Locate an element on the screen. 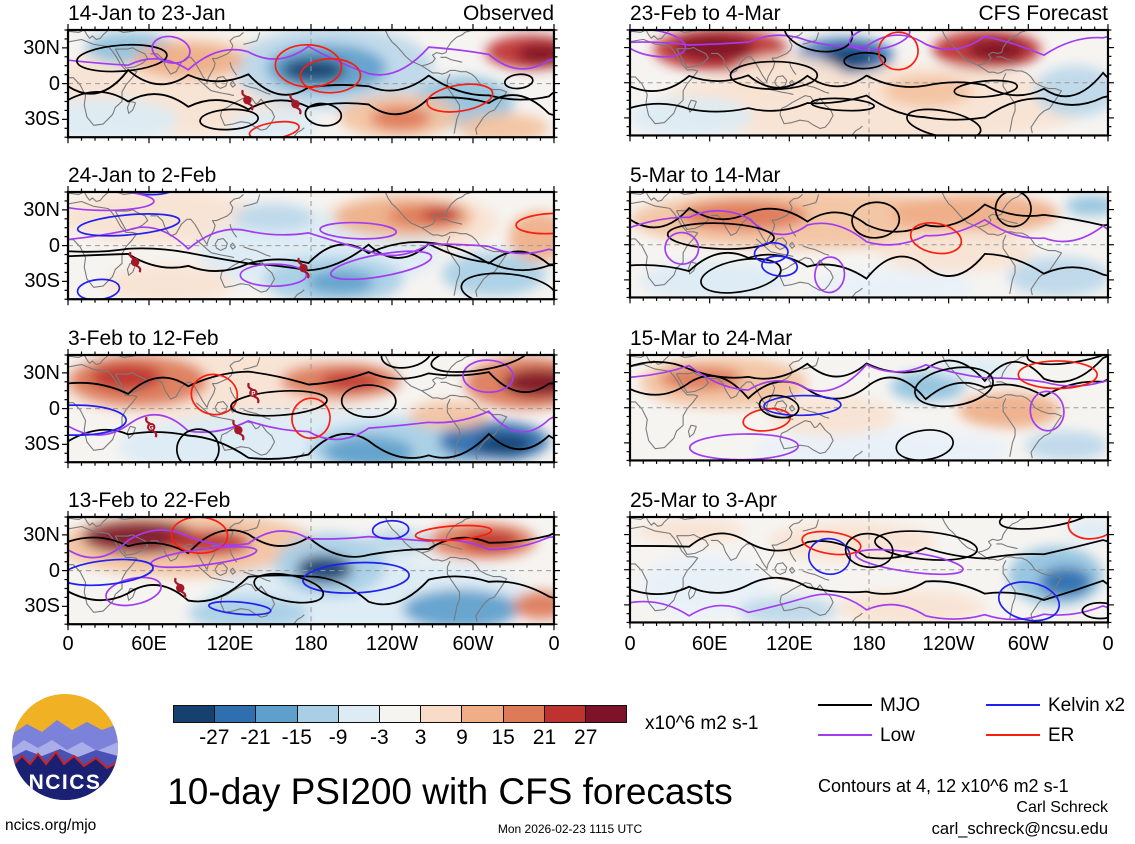  ncics-logo: NCICS is located at coordinates (65, 747).